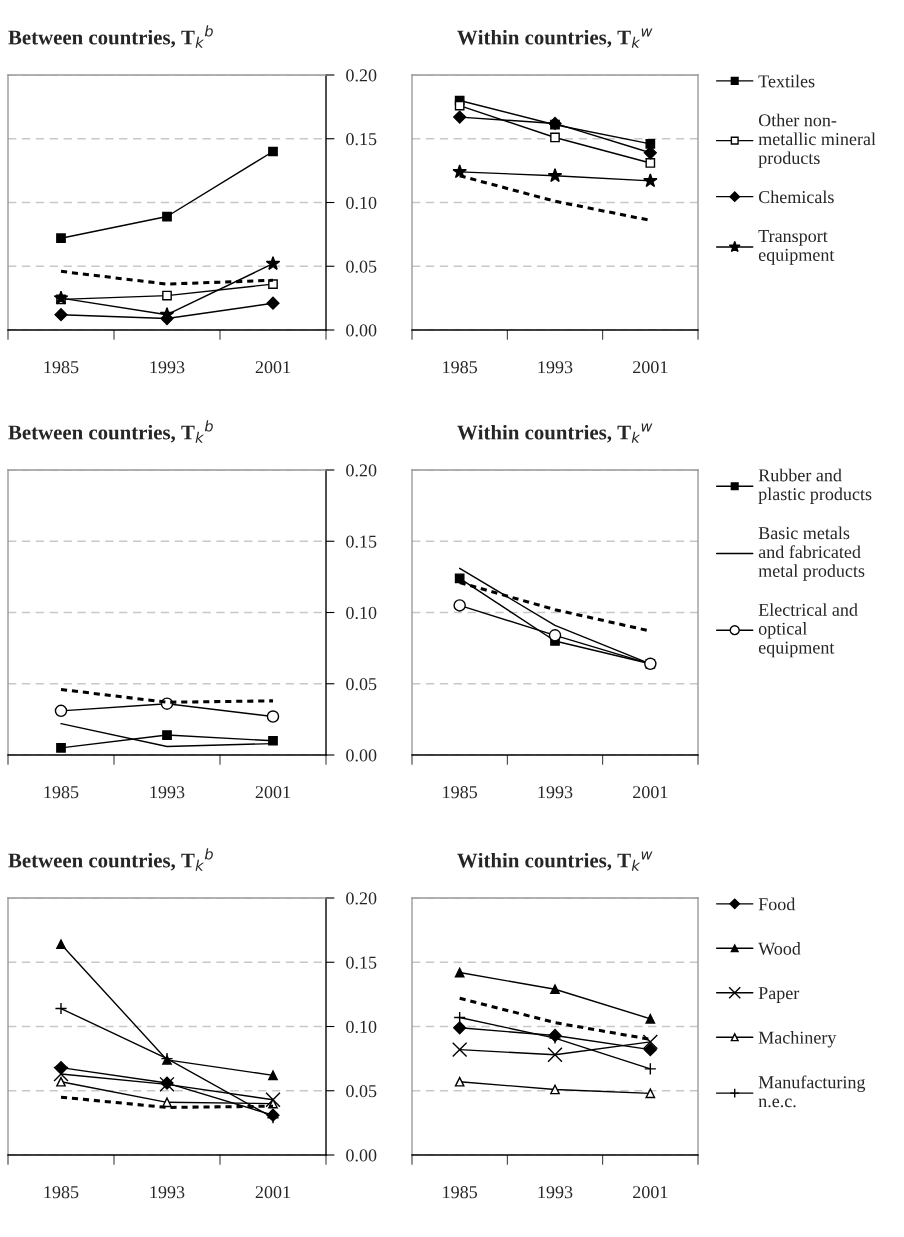 This screenshot has width=904, height=1237. What do you see at coordinates (815, 486) in the screenshot?
I see `legend-label: Rubber and plastic products` at bounding box center [815, 486].